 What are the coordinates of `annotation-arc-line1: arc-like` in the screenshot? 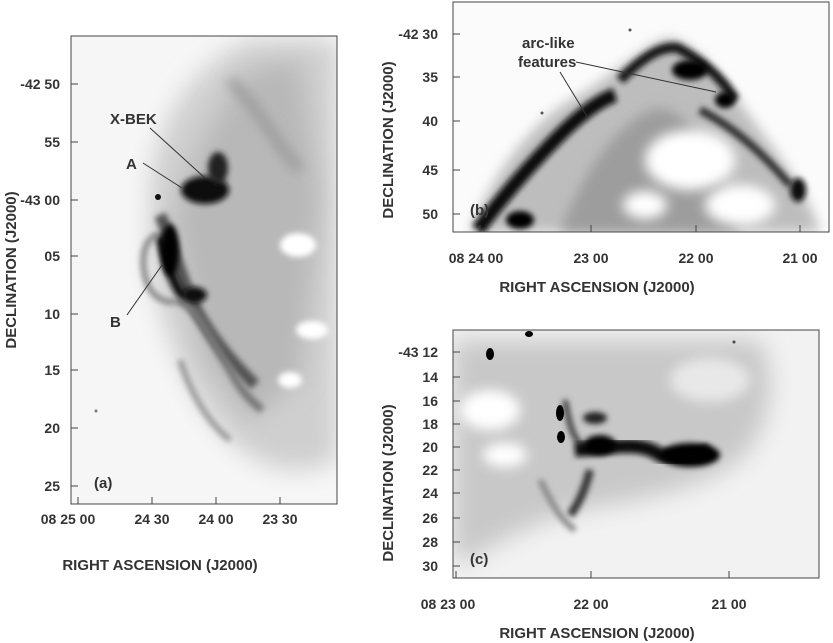 It's located at (548, 43).